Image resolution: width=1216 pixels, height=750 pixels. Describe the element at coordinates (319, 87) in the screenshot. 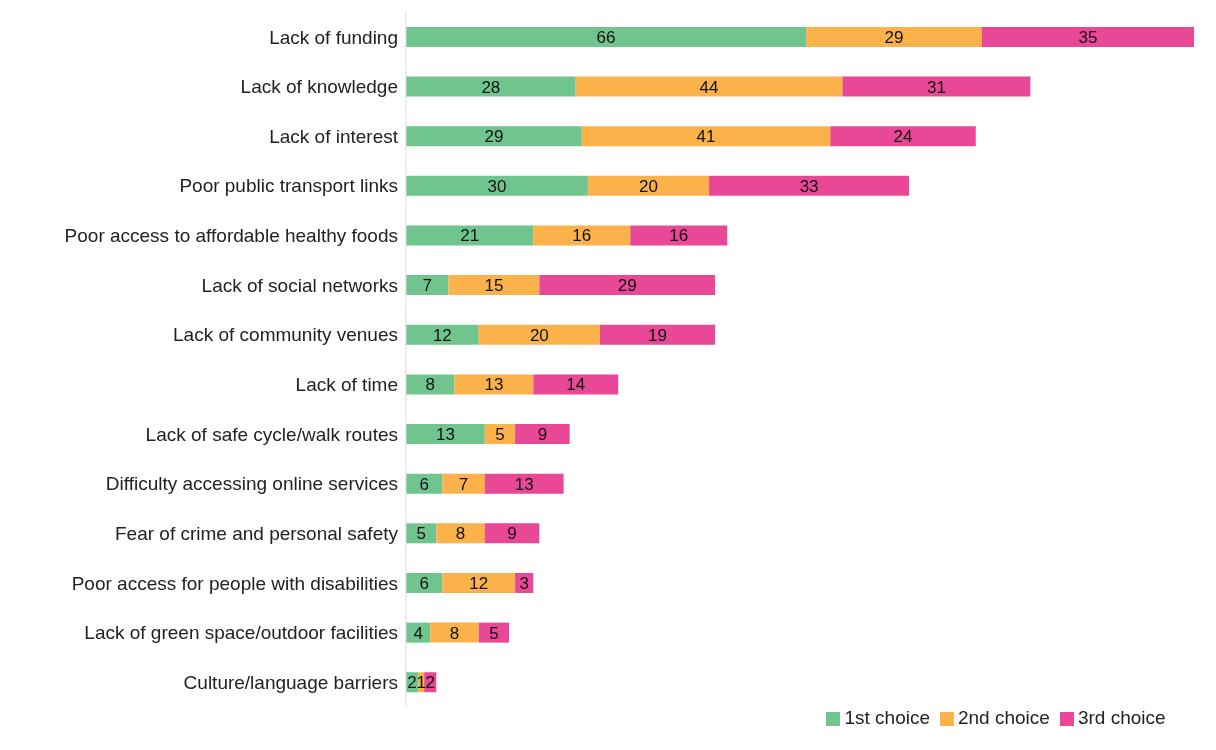

I see `y-tick-label: Lack of knowledge` at that location.